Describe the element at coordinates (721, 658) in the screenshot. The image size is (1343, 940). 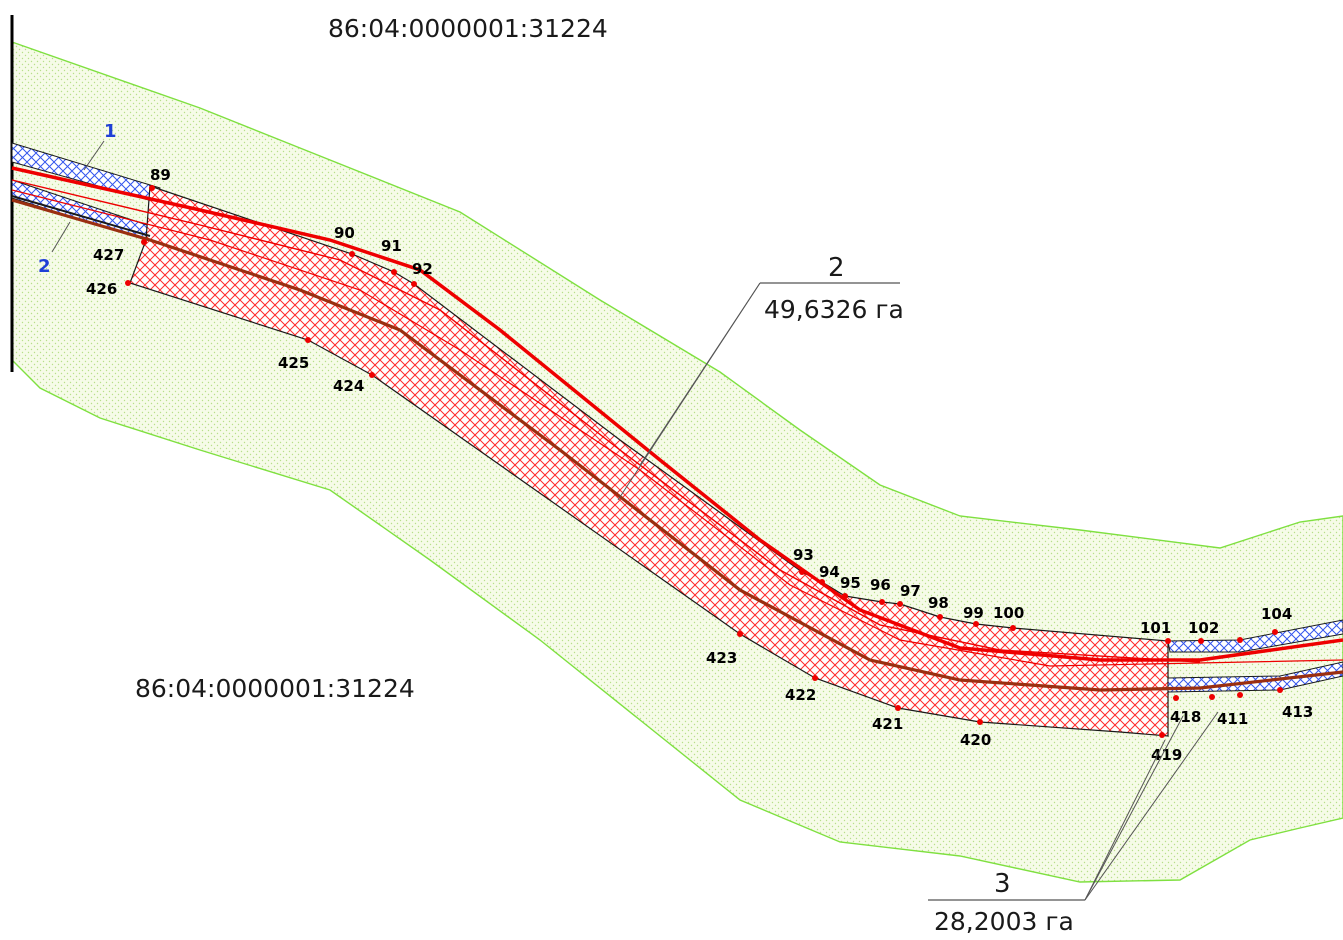
I see `point-label-423: 423` at that location.